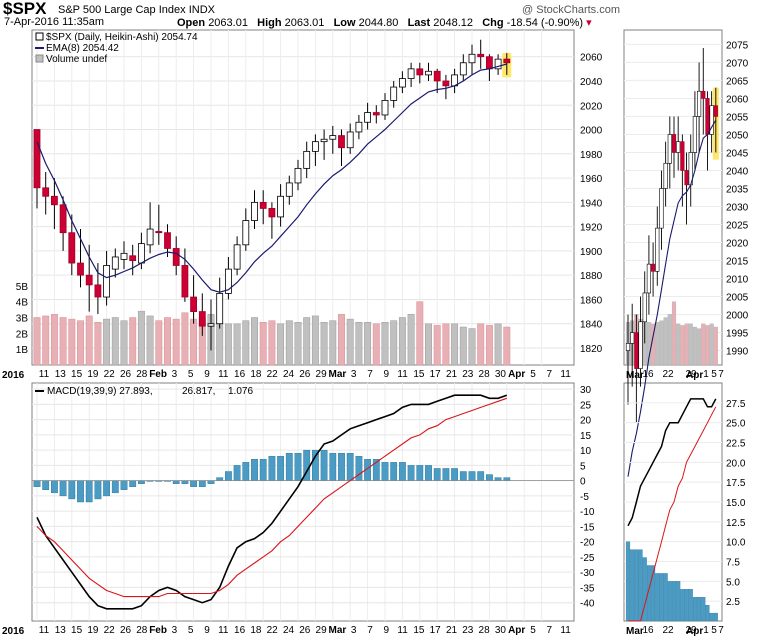 The height and width of the screenshot is (639, 770). Describe the element at coordinates (550, 630) in the screenshot. I see `x-tick-label: 7` at that location.